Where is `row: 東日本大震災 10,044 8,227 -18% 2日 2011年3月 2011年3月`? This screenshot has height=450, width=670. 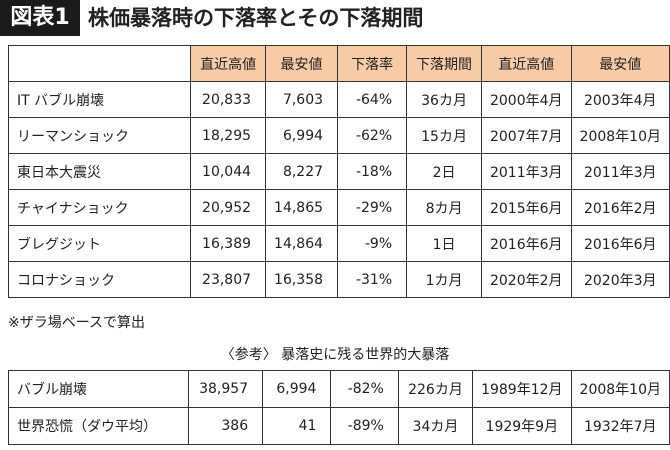
row: 東日本大震災 10,044 8,227 -18% 2日 2011年3月 2011年3月 is located at coordinates (338, 171).